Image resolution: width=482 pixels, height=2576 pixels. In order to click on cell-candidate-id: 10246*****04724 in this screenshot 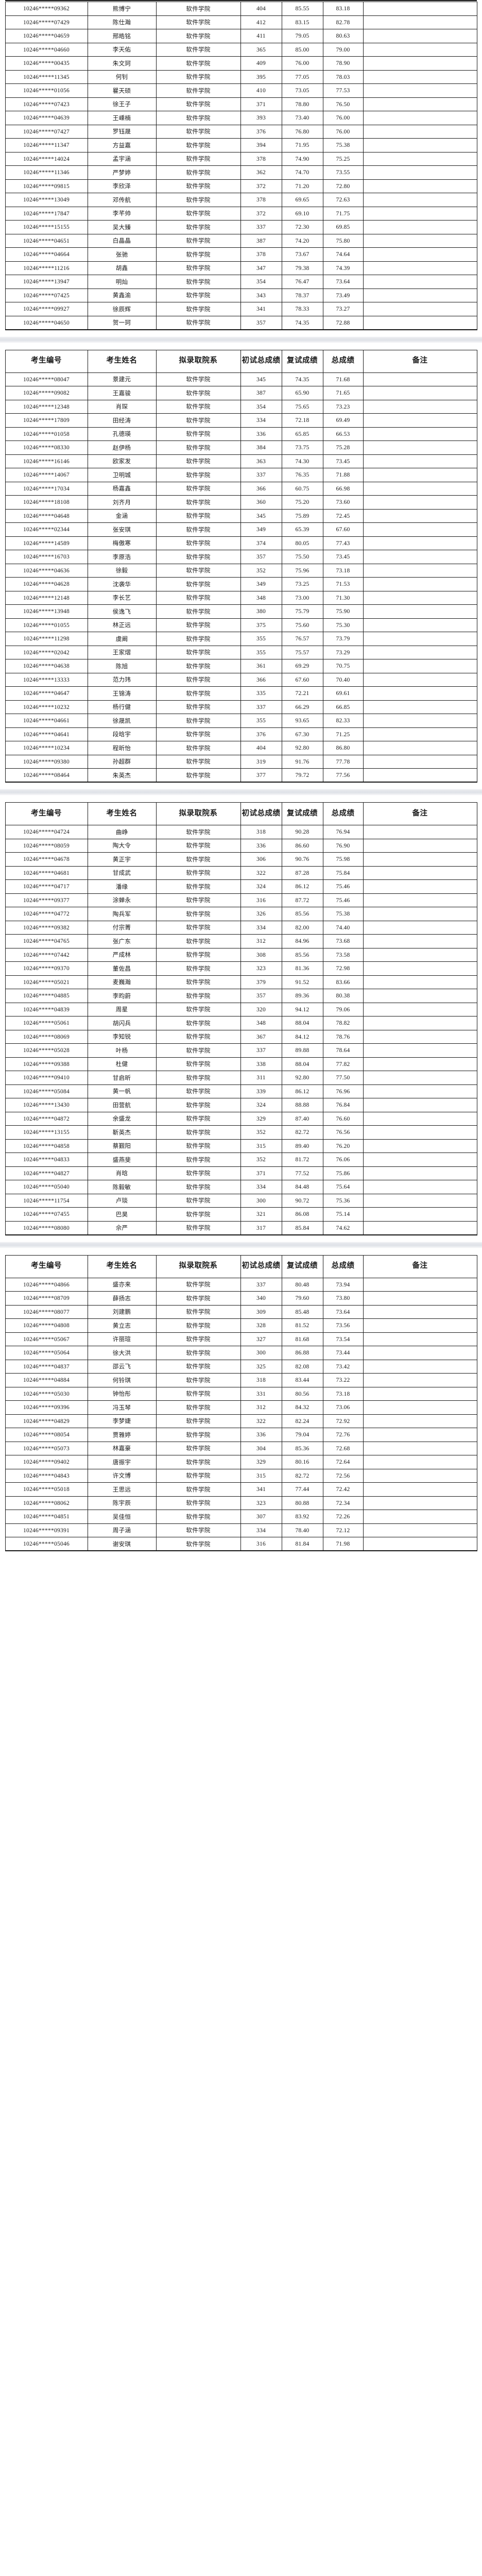, I will do `click(46, 832)`.